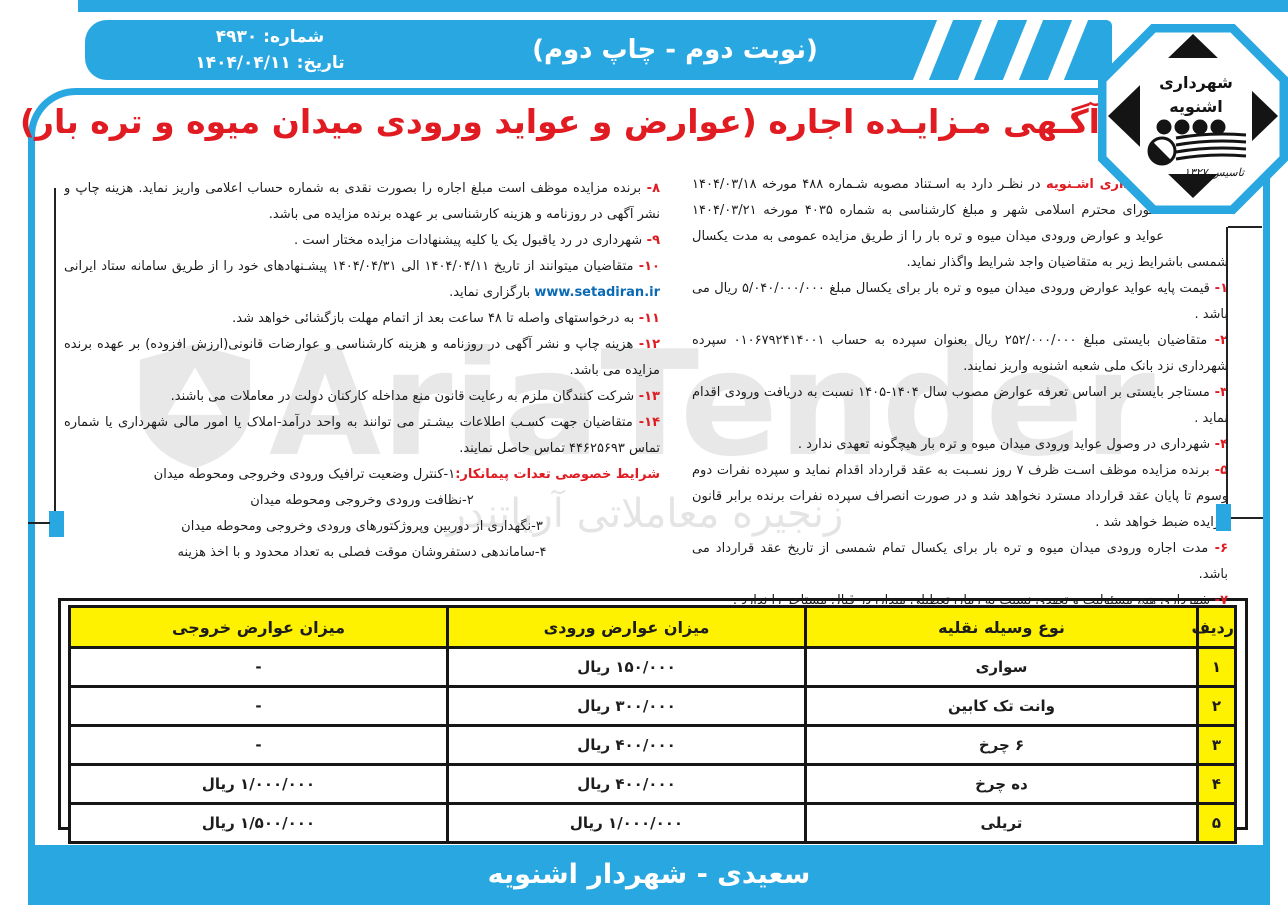  Describe the element at coordinates (39, 523) in the screenshot. I see `fold-mark-left-line` at that location.